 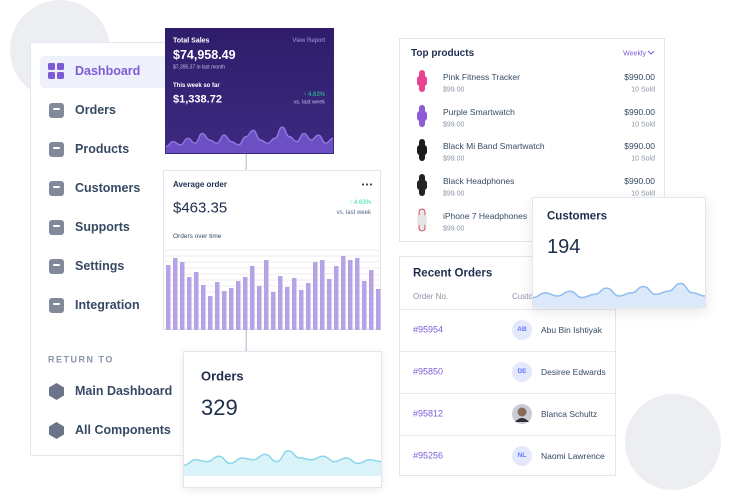 I want to click on chevron, so click(x=651, y=52).